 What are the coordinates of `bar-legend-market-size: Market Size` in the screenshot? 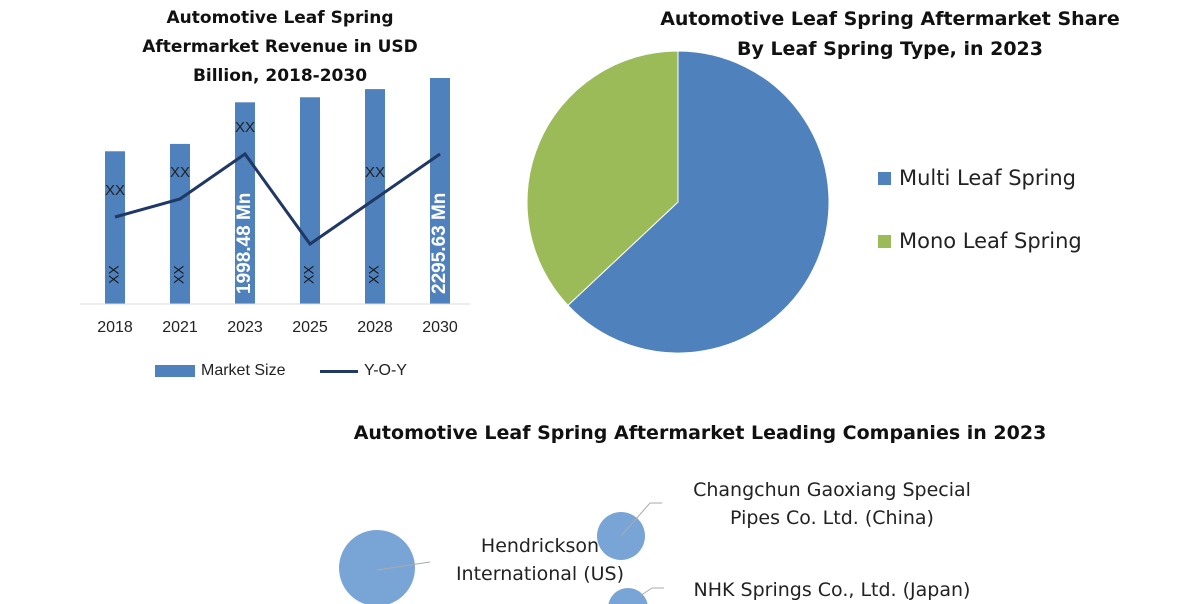 It's located at (220, 371).